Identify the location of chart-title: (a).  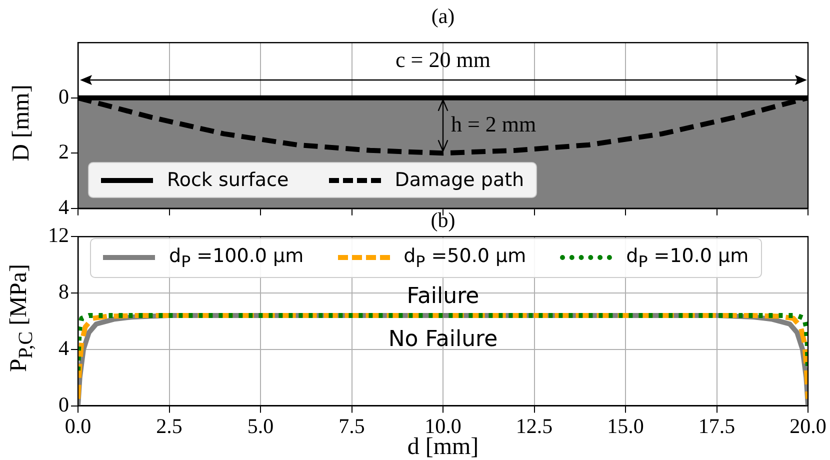
(443, 16).